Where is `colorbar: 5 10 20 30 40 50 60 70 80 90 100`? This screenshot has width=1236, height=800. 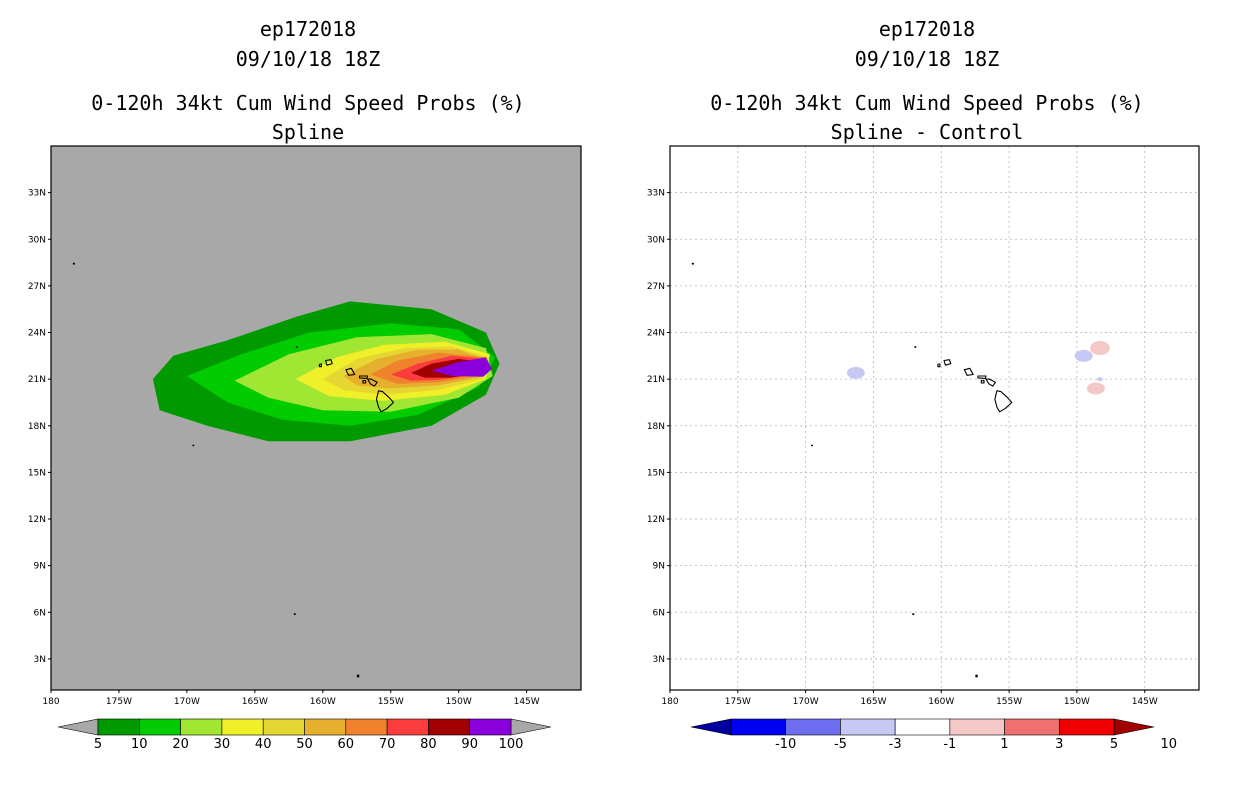 colorbar: 5 10 20 30 40 50 60 70 80 90 100 is located at coordinates (304, 735).